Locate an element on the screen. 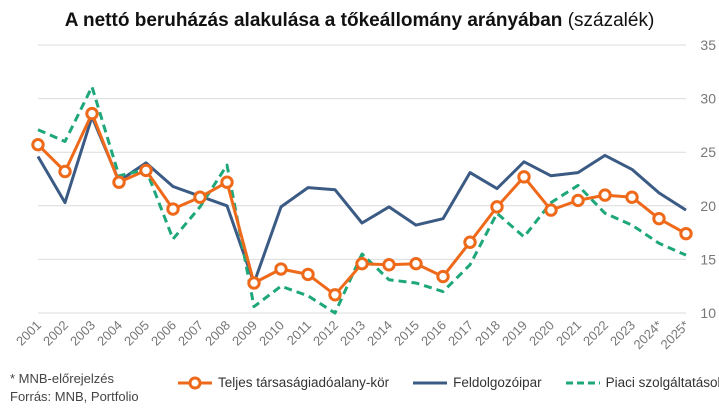  y-tick-label: 35 is located at coordinates (708, 45).